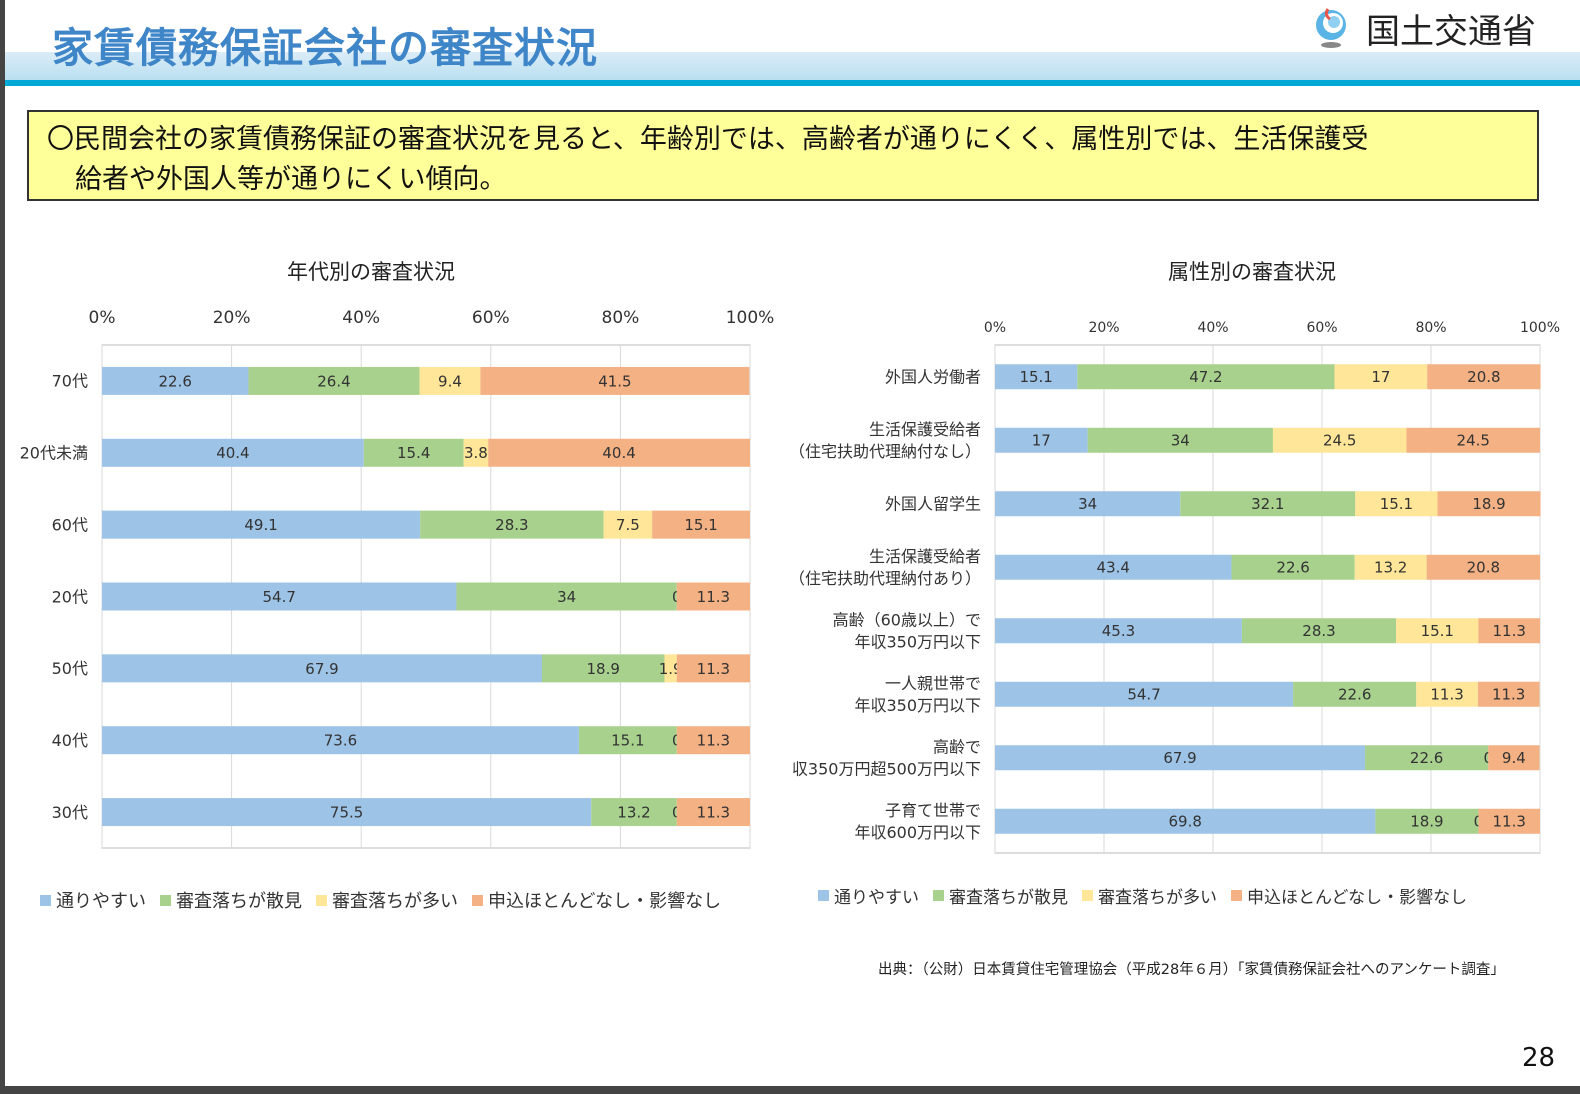  Describe the element at coordinates (1143, 695) in the screenshot. I see `data-label: 54.7` at that location.